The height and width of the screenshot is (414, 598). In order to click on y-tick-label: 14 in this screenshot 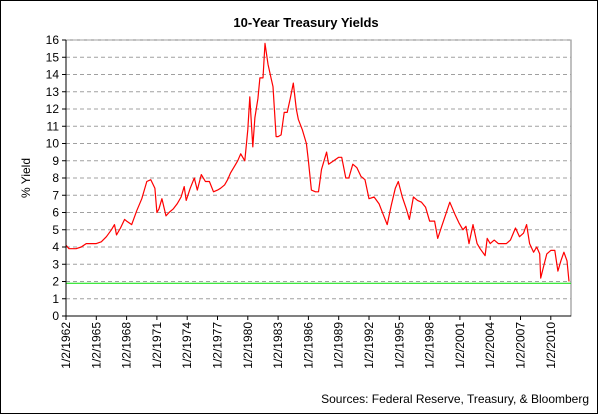, I will do `click(53, 75)`.